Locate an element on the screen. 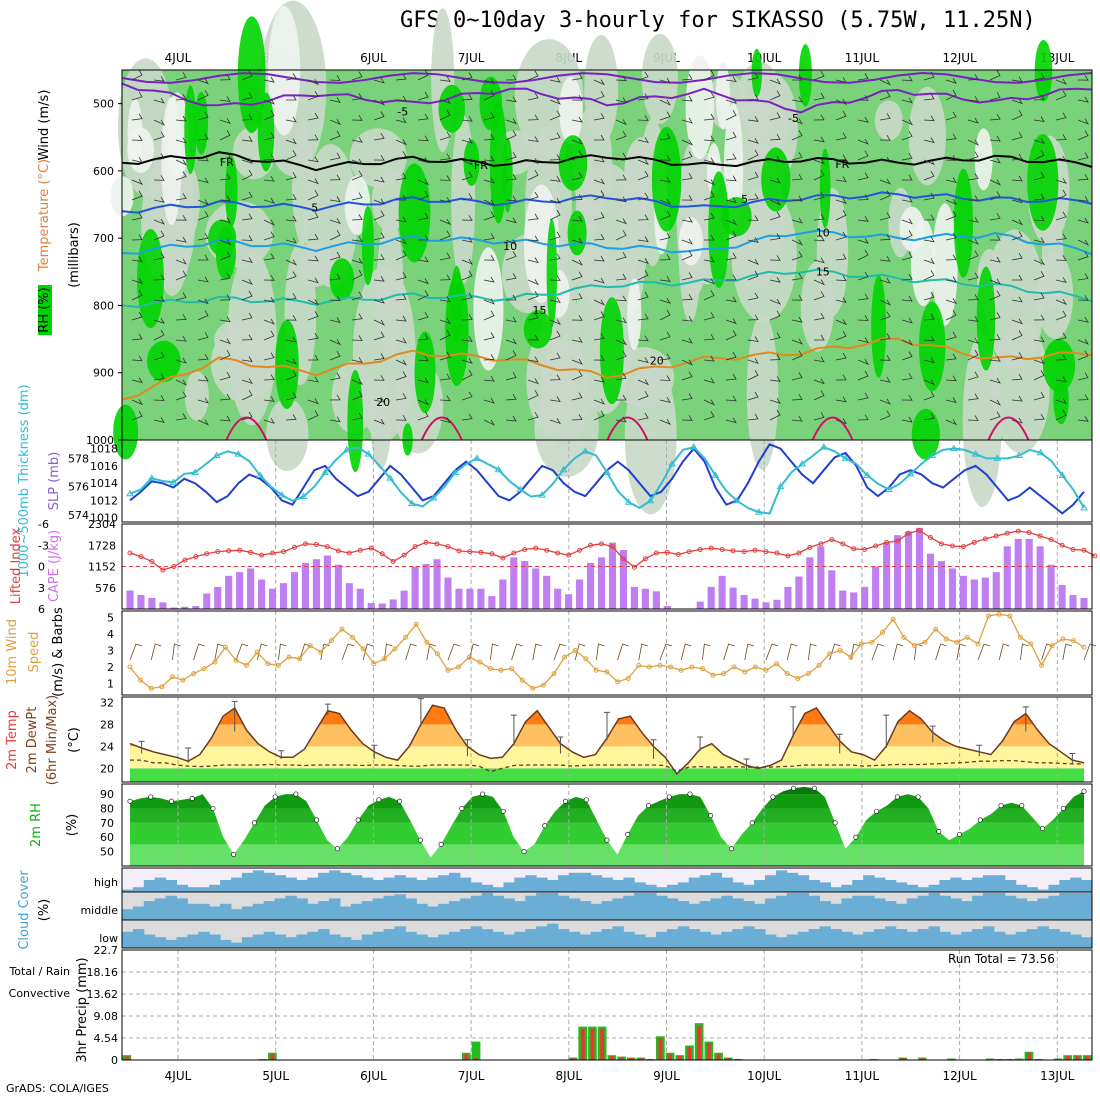 The width and height of the screenshot is (1100, 1100). pressure-tick-label: 900 is located at coordinates (103, 373).